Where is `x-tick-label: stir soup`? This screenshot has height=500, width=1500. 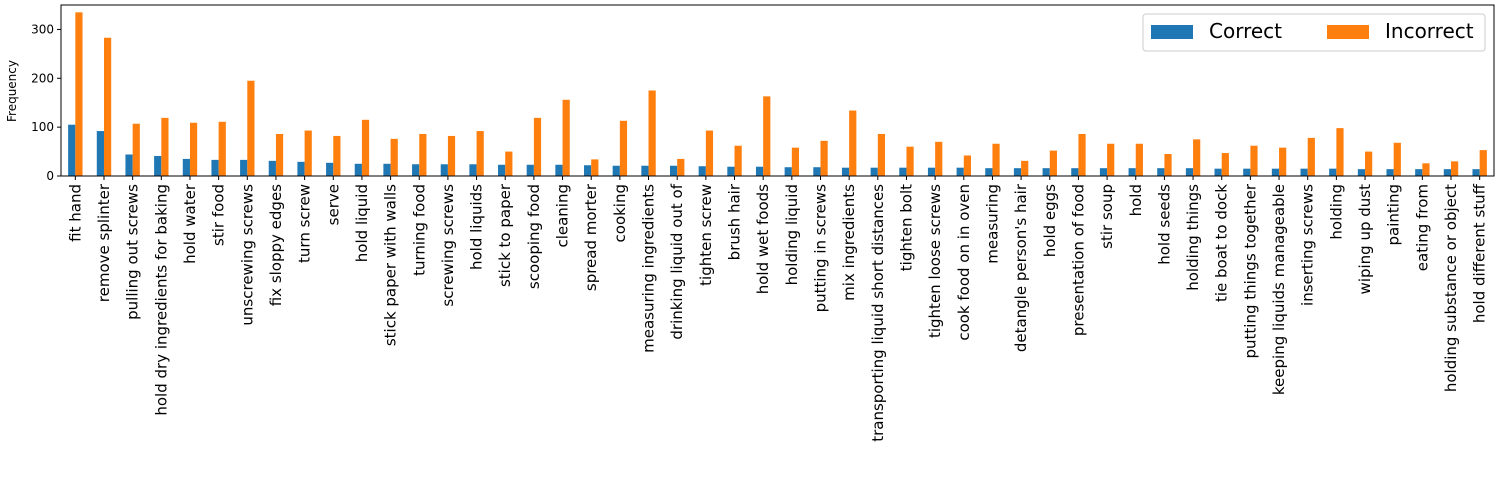
x-tick-label: stir soup is located at coordinates (1107, 216).